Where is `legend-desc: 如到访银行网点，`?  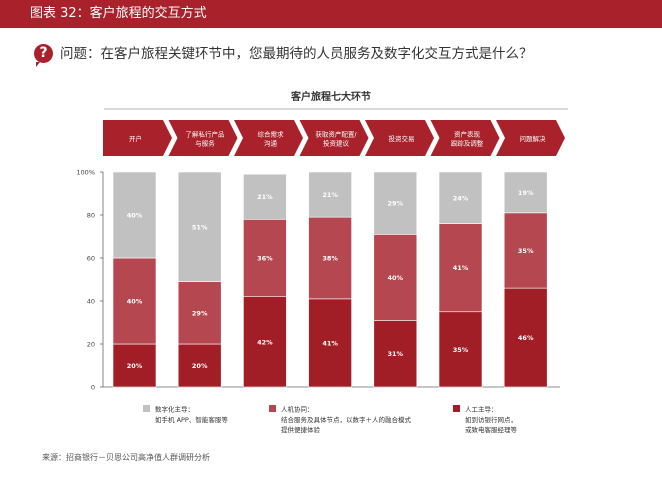
legend-desc: 如到访银行网点， is located at coordinates (491, 419).